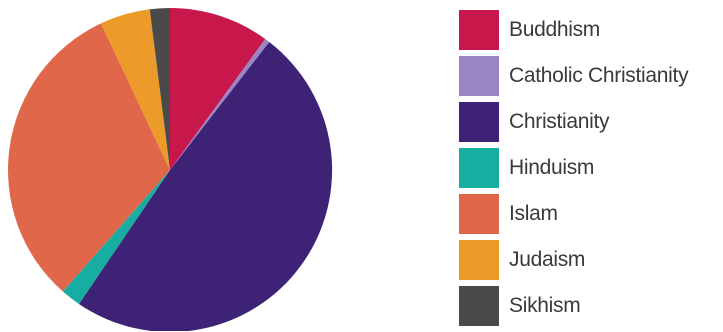 The width and height of the screenshot is (723, 332). Describe the element at coordinates (159, 89) in the screenshot. I see `pie-slice-sikhism` at that location.